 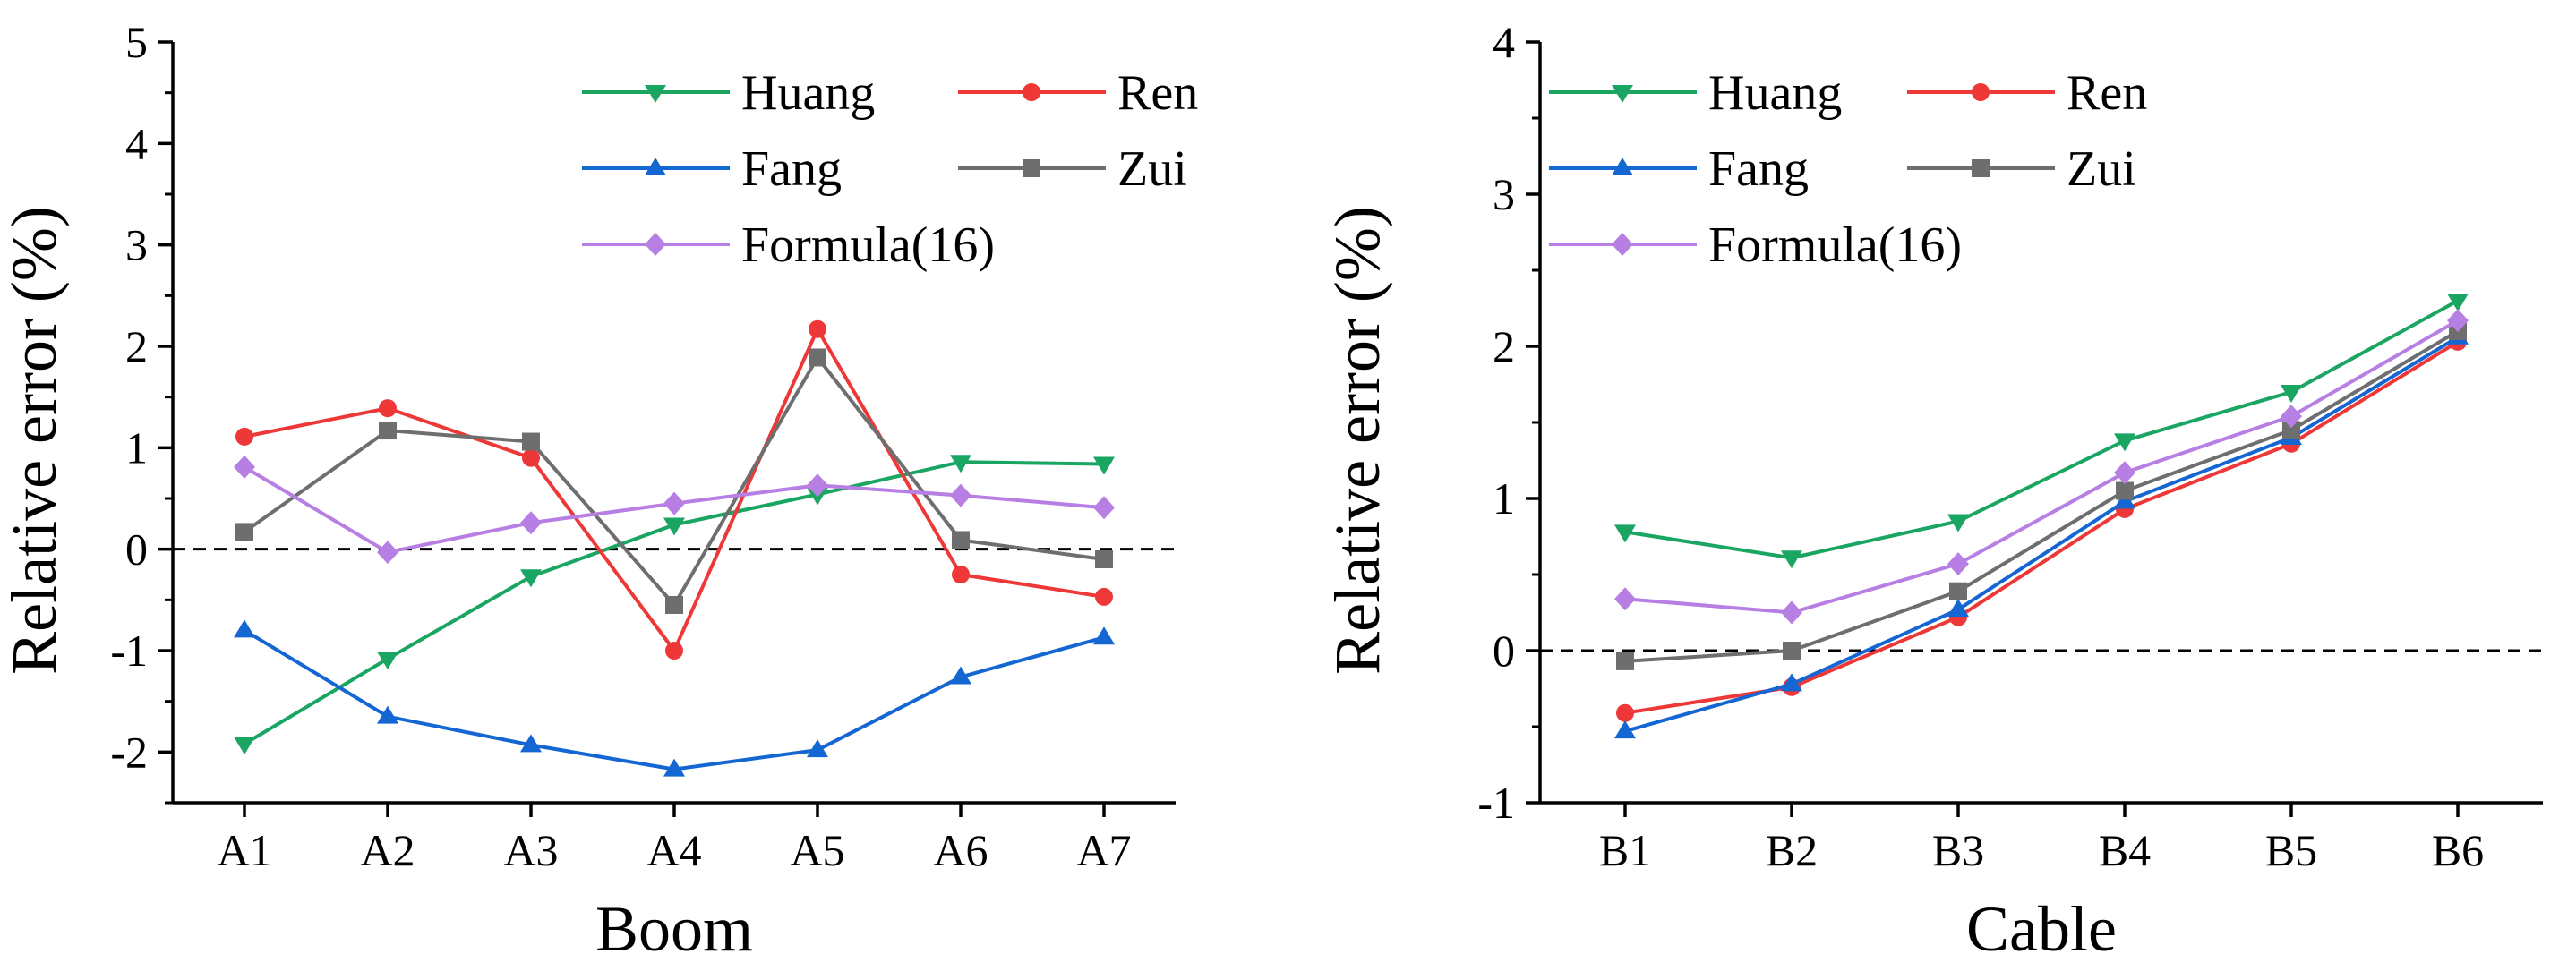 I want to click on series-line-fang, so click(x=2042, y=535).